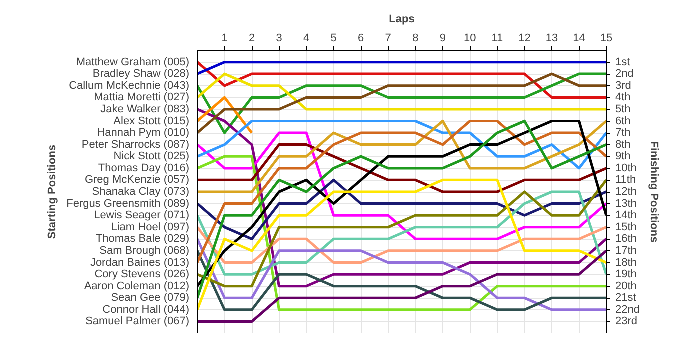  I want to click on series-label: Alex Stott (015), so click(152, 121).